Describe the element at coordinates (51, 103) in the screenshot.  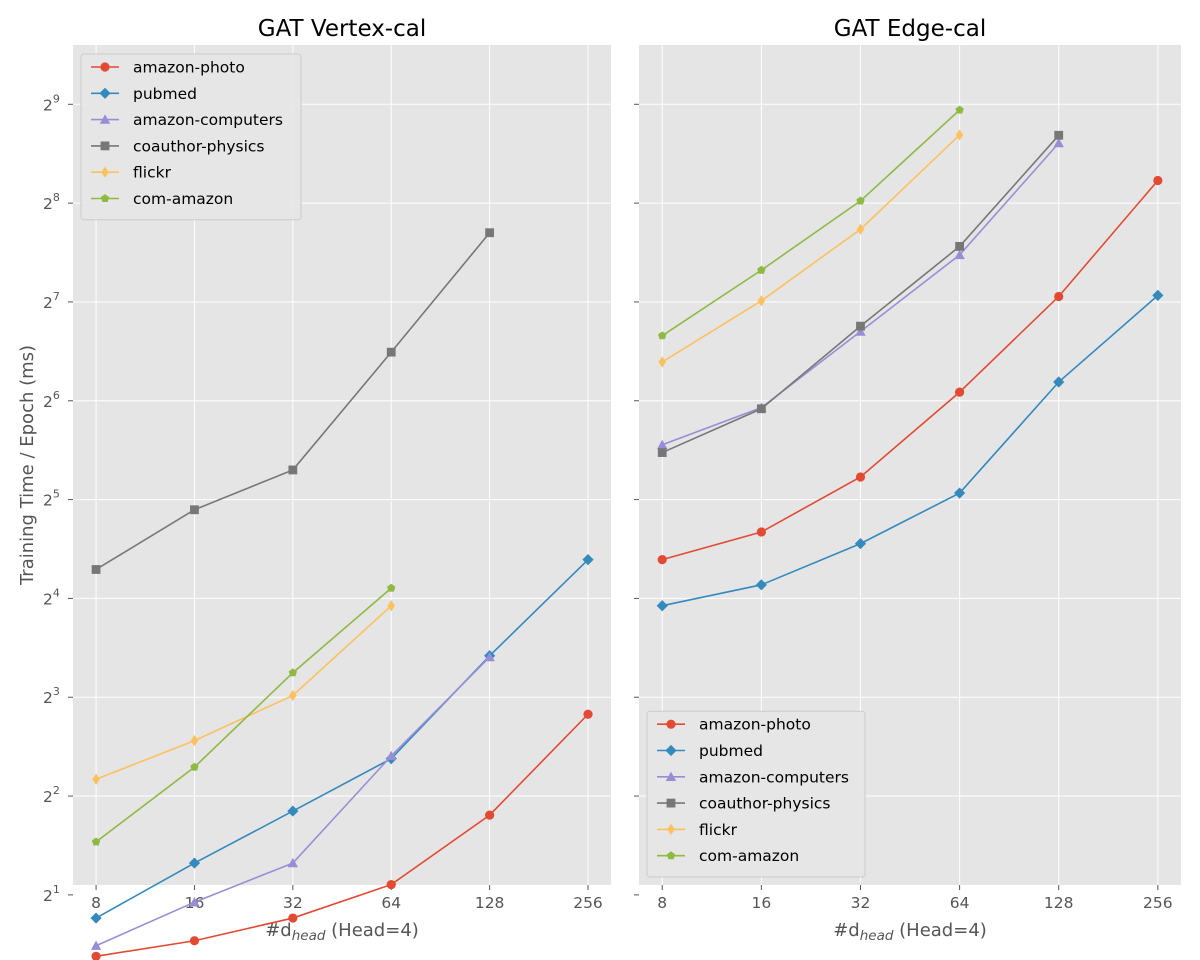
I see `y-tick-label: 29` at that location.